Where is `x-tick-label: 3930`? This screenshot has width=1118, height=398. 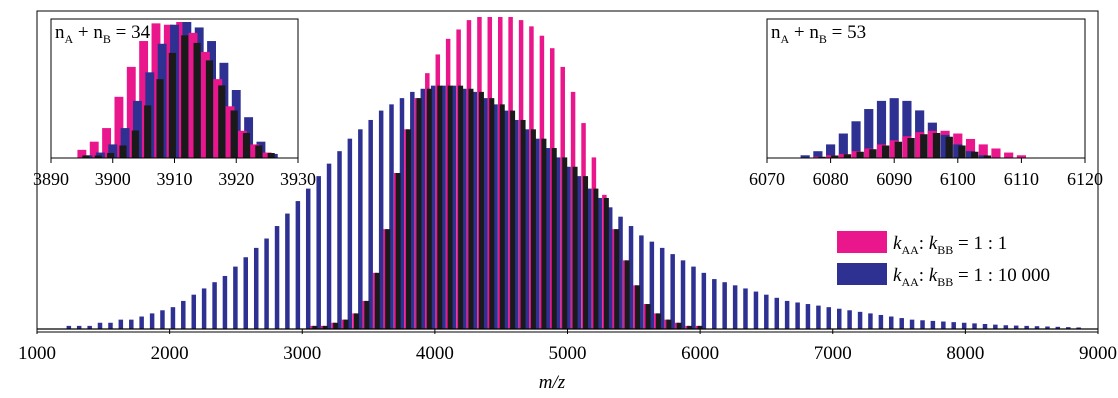
x-tick-label: 3930 is located at coordinates (298, 179).